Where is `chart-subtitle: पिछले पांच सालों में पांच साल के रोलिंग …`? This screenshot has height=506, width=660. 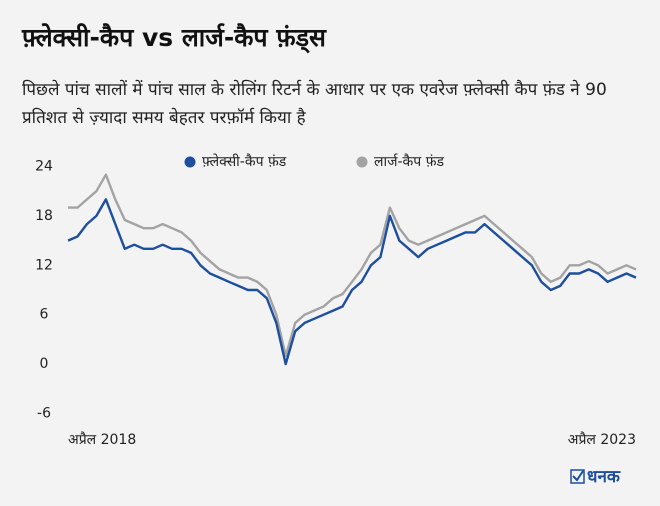 chart-subtitle: पिछले पांच सालों में पांच साल के रोलिंग … is located at coordinates (314, 104).